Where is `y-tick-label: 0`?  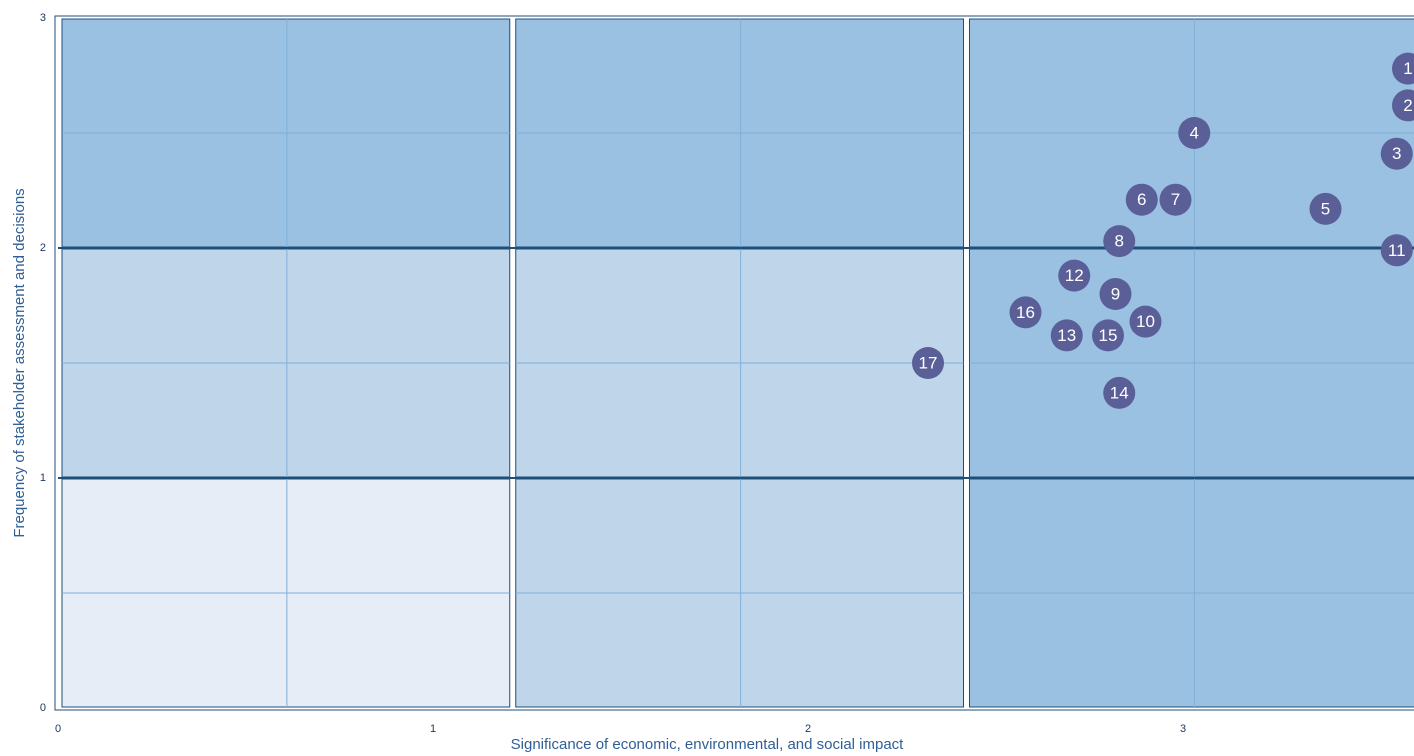 y-tick-label: 0 is located at coordinates (43, 708).